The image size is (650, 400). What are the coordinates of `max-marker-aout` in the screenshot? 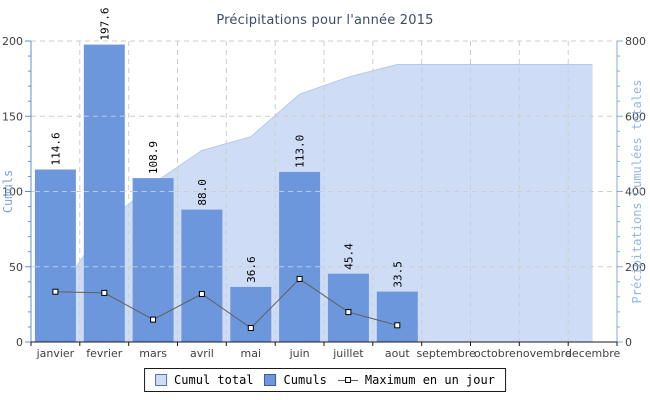 It's located at (397, 325).